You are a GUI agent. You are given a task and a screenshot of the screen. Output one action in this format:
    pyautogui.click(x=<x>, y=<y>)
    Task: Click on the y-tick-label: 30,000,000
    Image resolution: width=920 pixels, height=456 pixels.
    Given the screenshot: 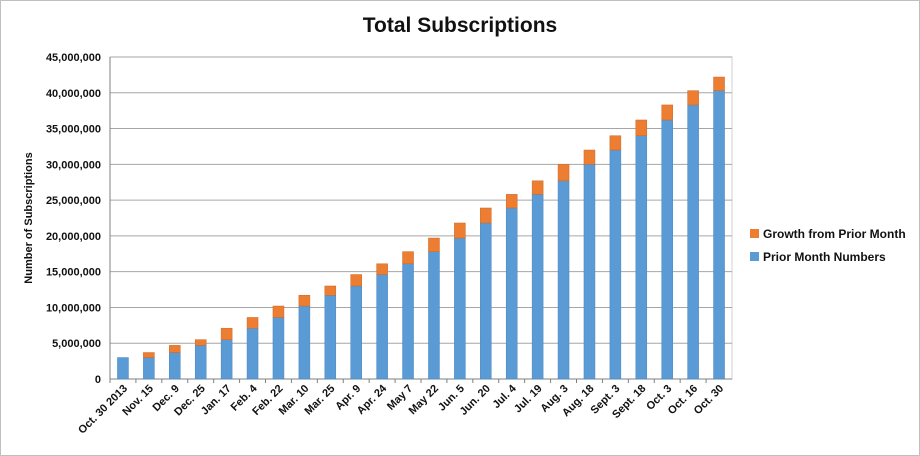 What is the action you would take?
    pyautogui.click(x=73, y=165)
    